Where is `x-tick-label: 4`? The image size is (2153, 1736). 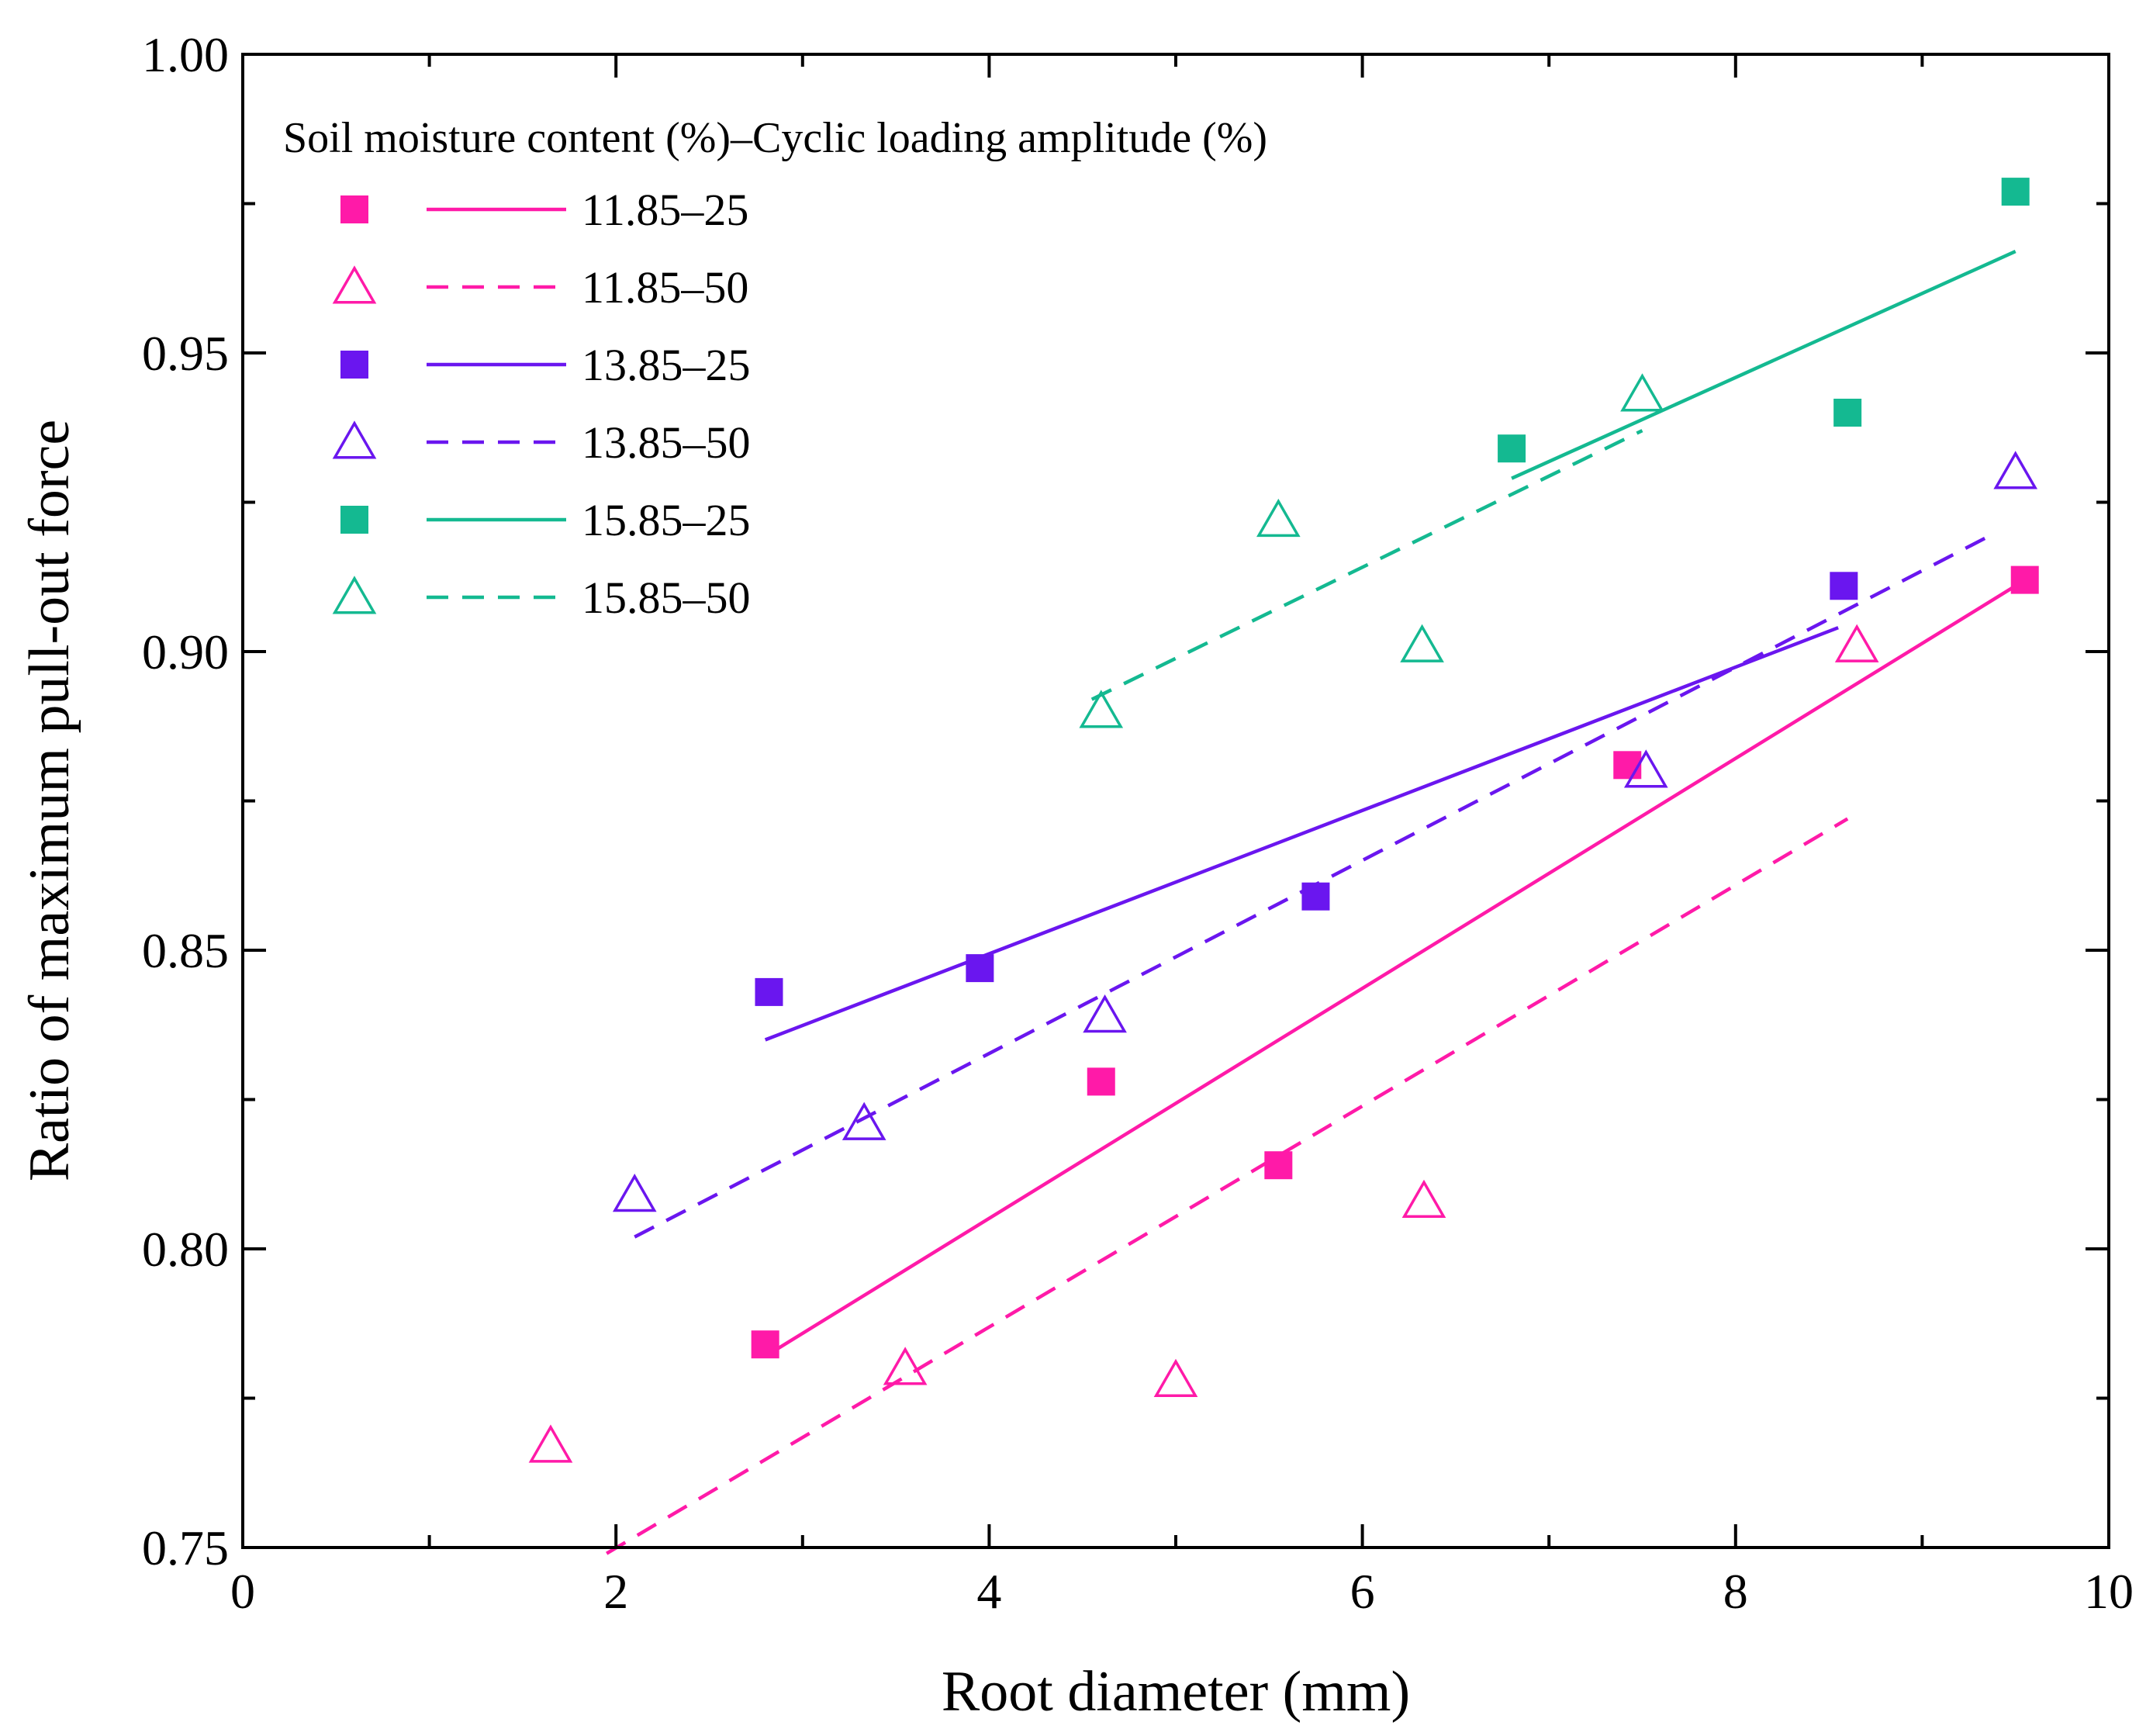
x-tick-label: 4 is located at coordinates (988, 1591).